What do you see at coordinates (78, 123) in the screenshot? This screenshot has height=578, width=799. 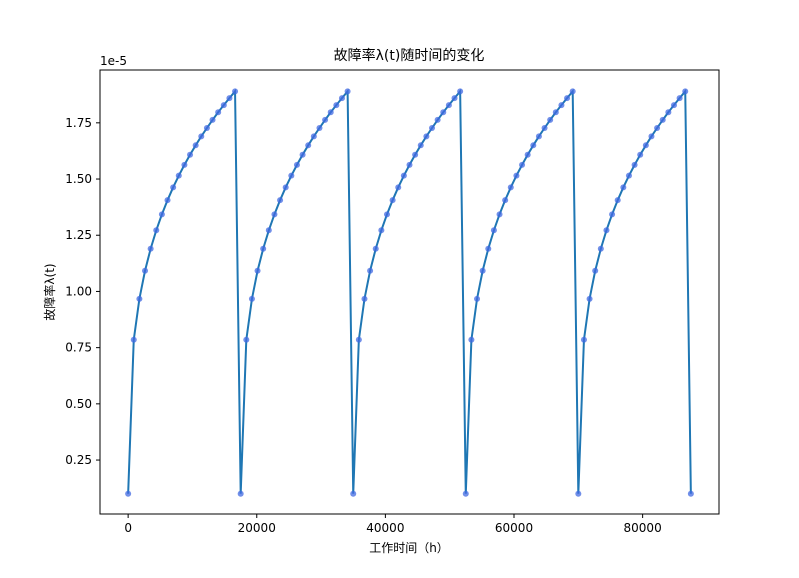 I see `y-tick-label: 1.75` at bounding box center [78, 123].